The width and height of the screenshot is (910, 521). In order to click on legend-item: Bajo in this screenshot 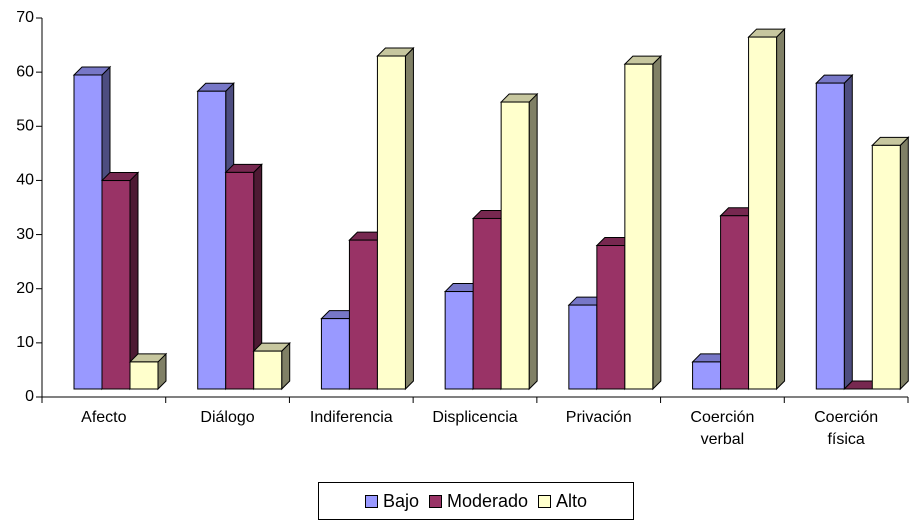, I will do `click(391, 501)`.